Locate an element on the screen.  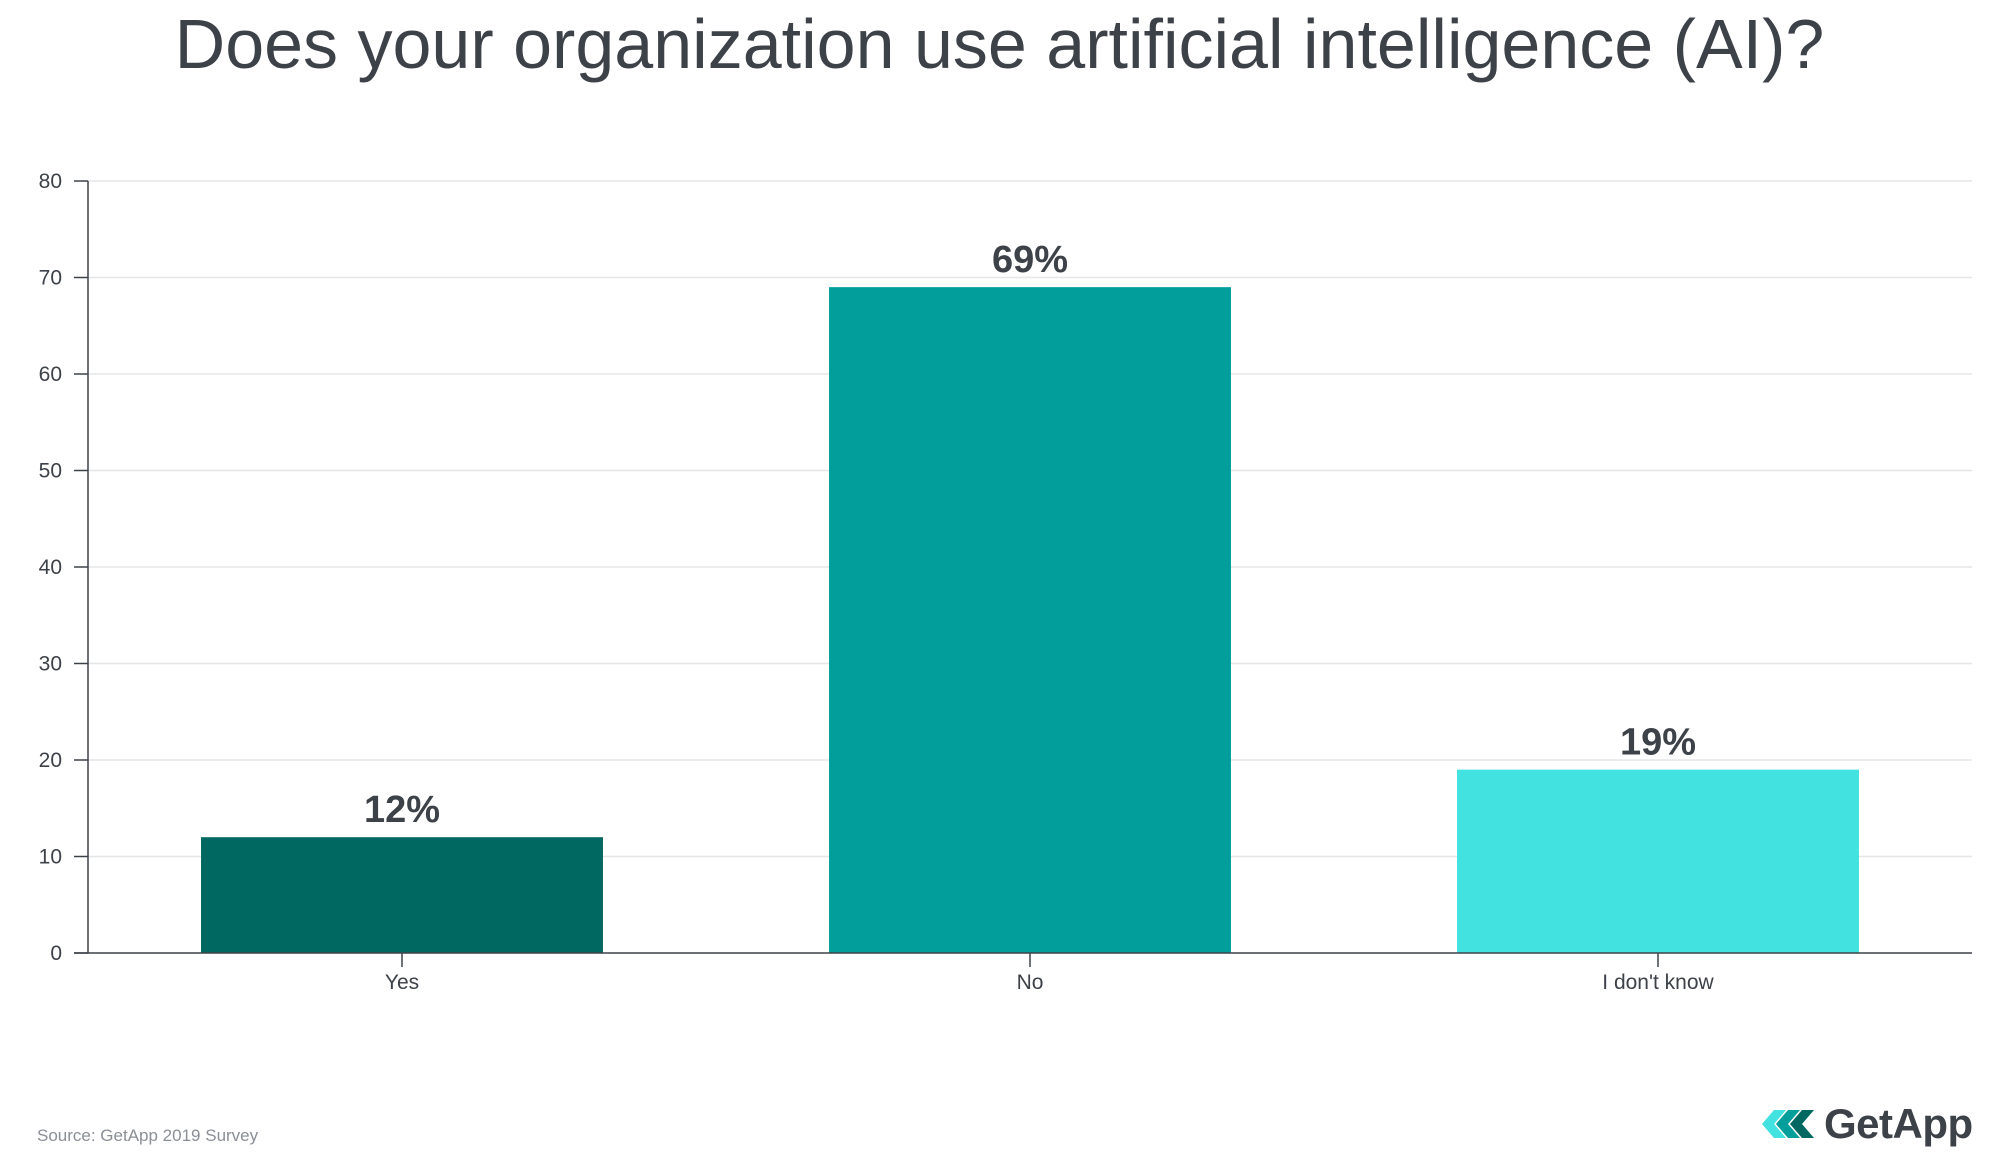
y-tick-label: 0 is located at coordinates (56, 953).